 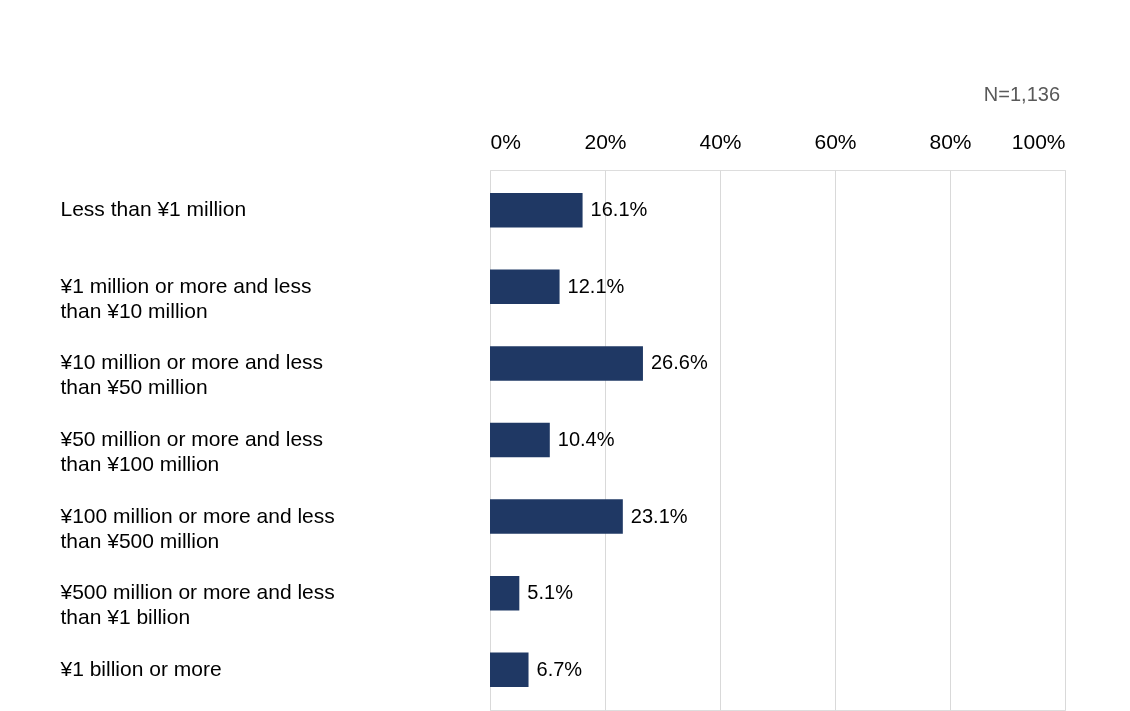 I want to click on y-tick-label: ¥10 million or more and less than ¥50 million, so click(x=191, y=374).